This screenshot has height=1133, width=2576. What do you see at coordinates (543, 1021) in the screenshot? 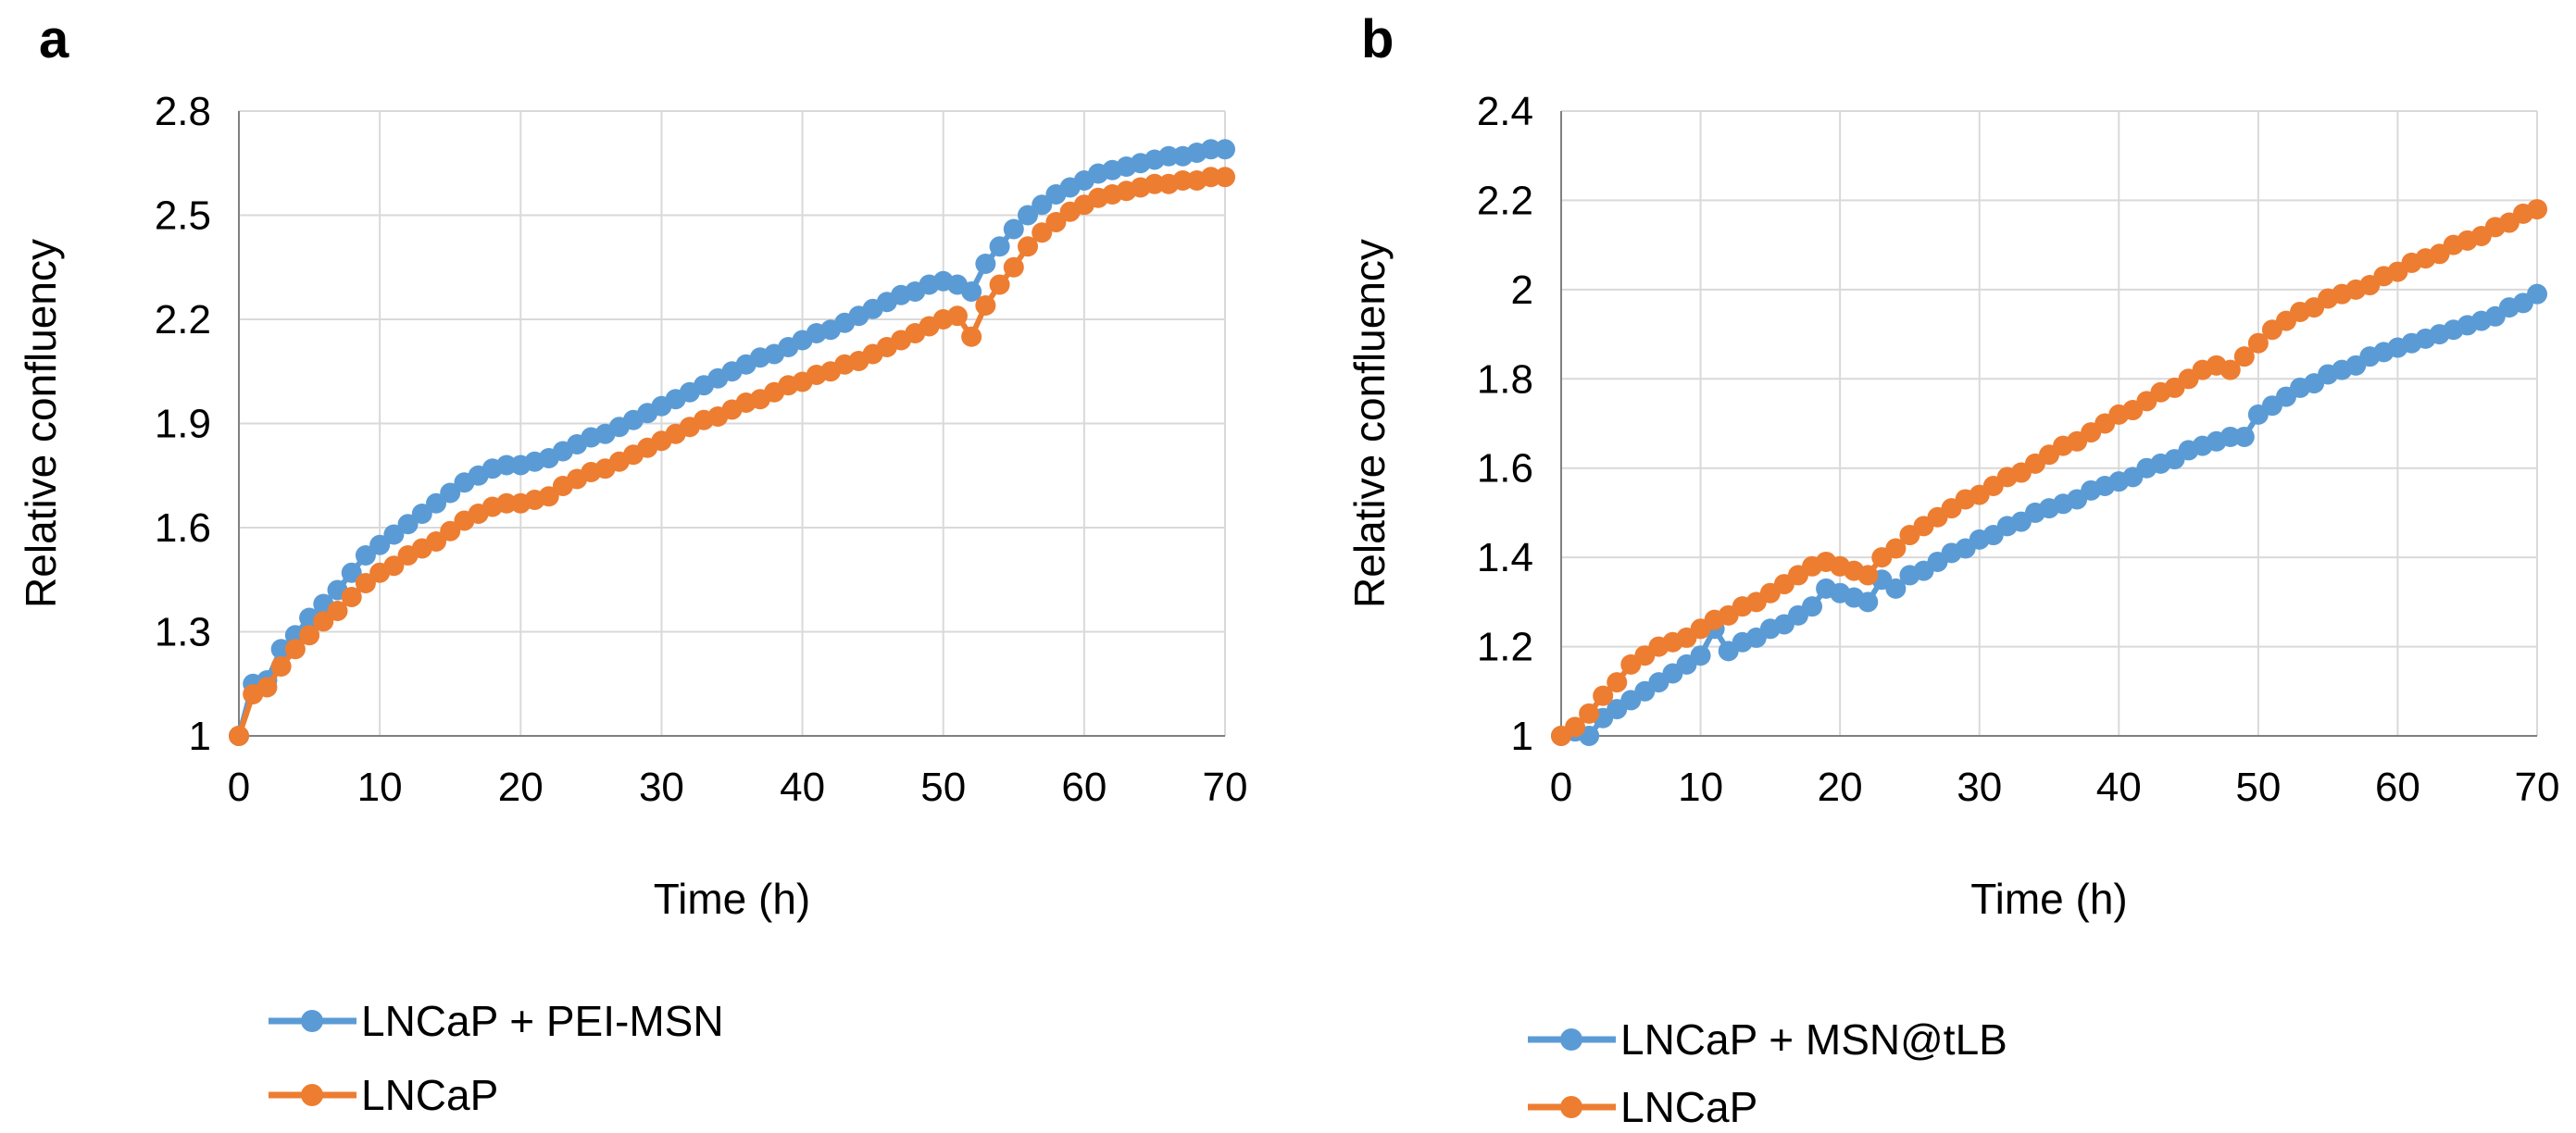
I see `legend-label: LNCaP + PEI-MSN` at bounding box center [543, 1021].